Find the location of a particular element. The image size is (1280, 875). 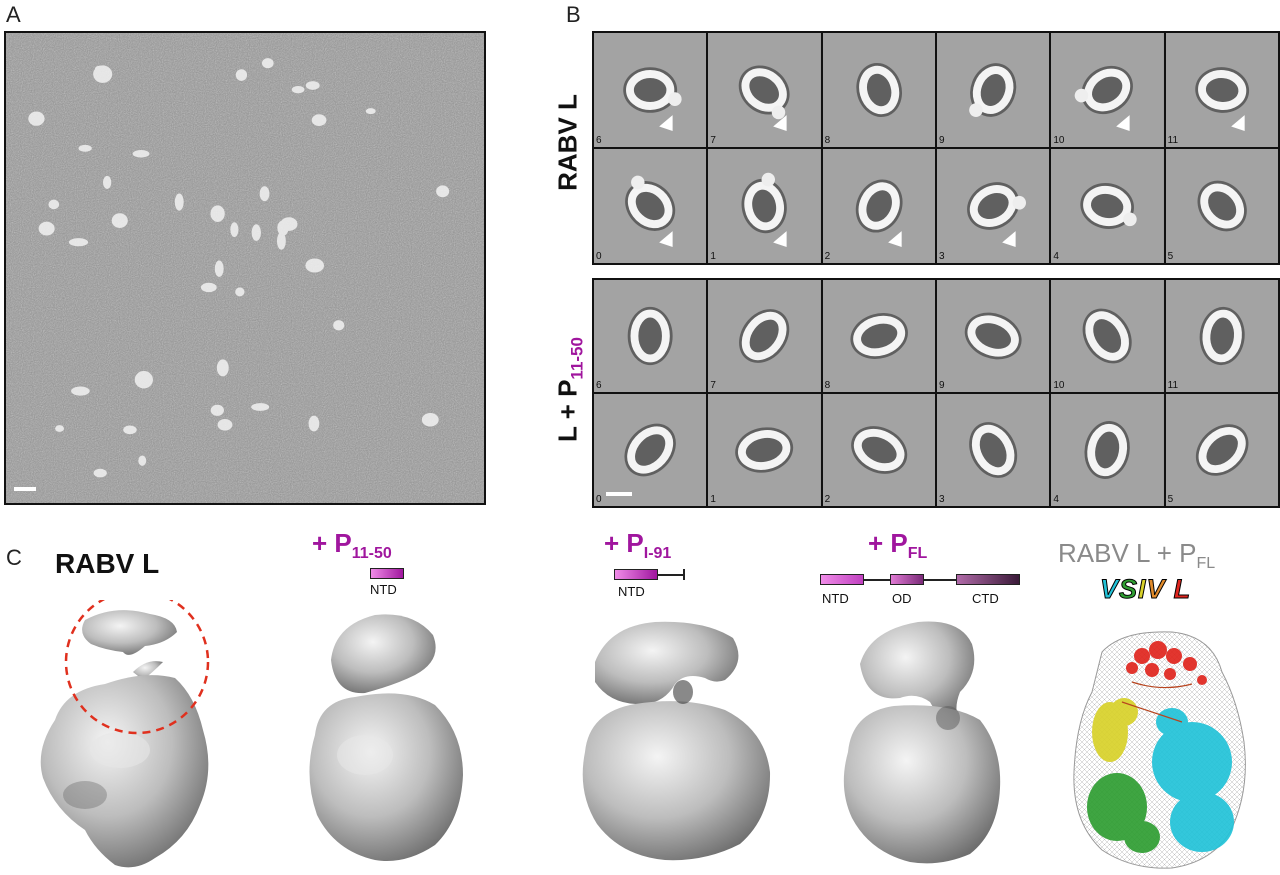

class-number: 4 is located at coordinates (1056, 256).